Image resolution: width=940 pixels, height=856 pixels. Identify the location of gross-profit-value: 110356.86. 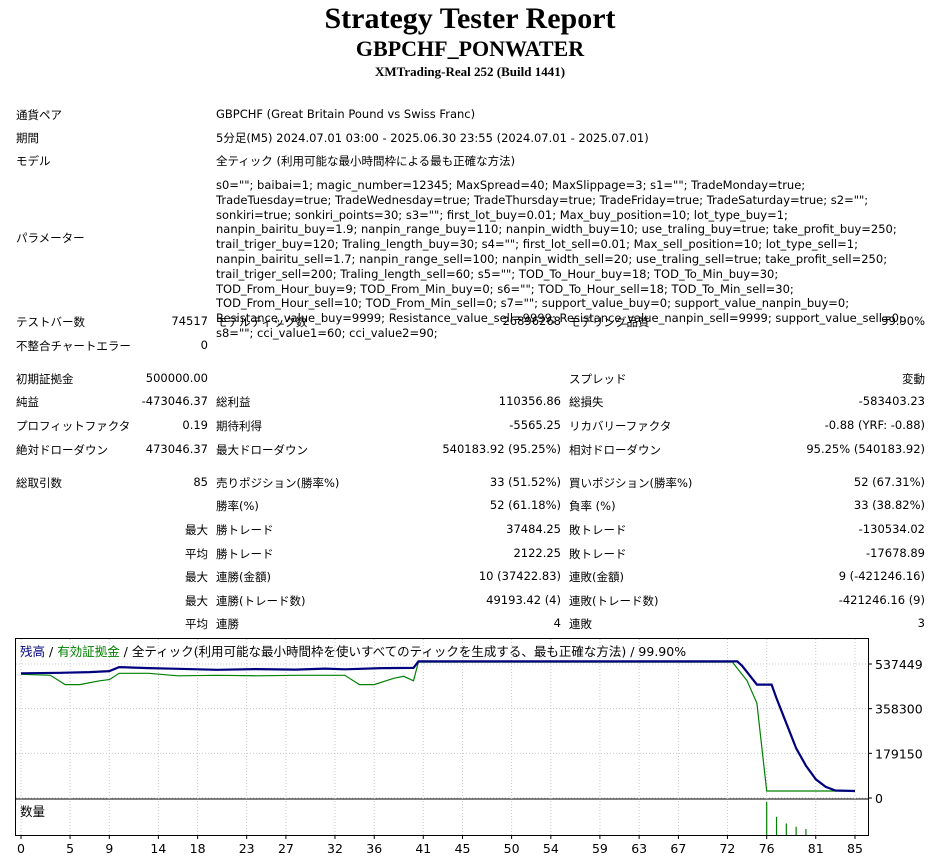
(529, 401).